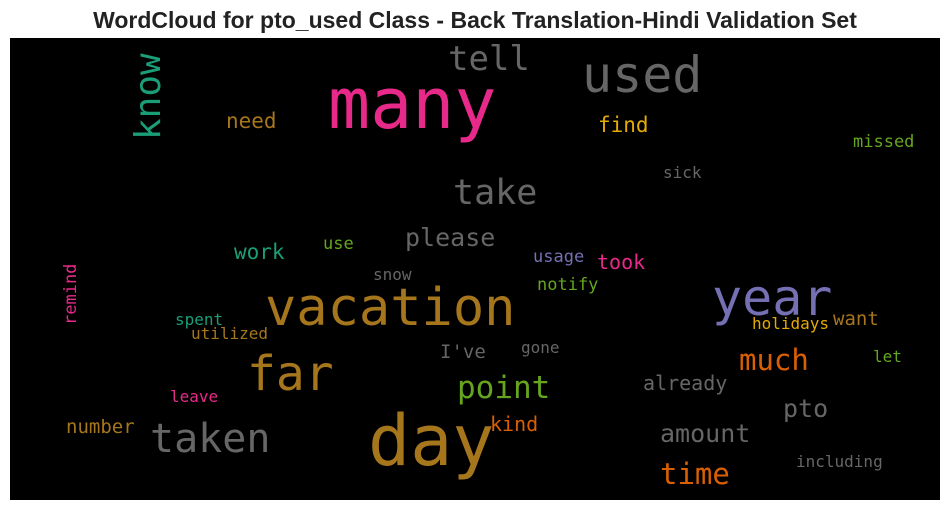 This screenshot has height=511, width=950. Describe the element at coordinates (431, 441) in the screenshot. I see `word: day` at that location.